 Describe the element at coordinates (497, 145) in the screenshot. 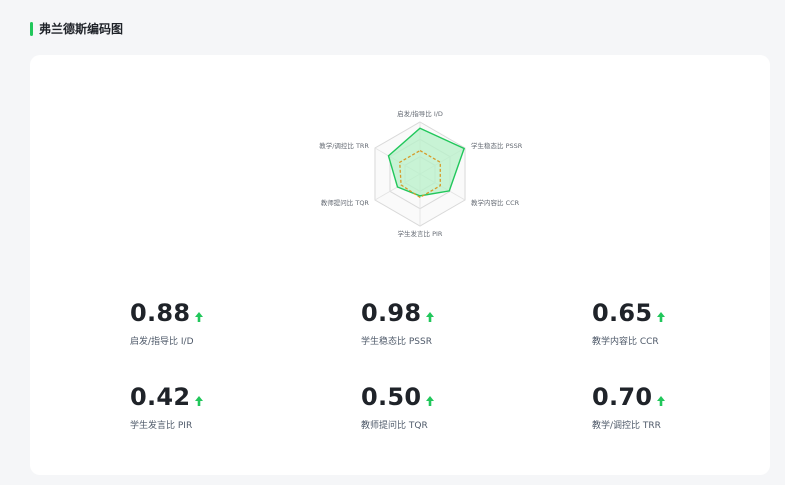

I see `radar-axis-label: 学生稳态比 PSSR` at that location.